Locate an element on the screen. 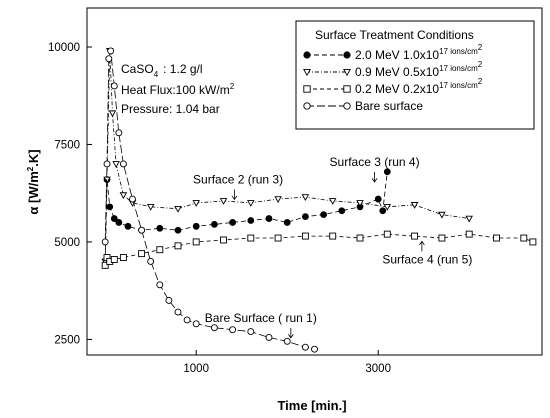  y-tick-label-0: 2500 is located at coordinates (67, 340).